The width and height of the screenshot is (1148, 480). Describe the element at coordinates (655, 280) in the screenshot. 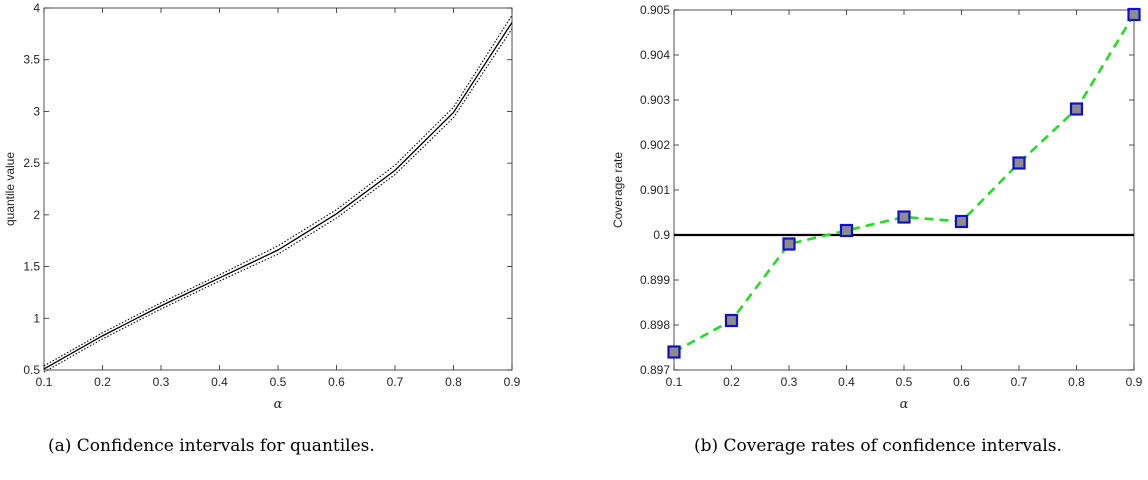

I see `y-tick-label: 0.899` at that location.